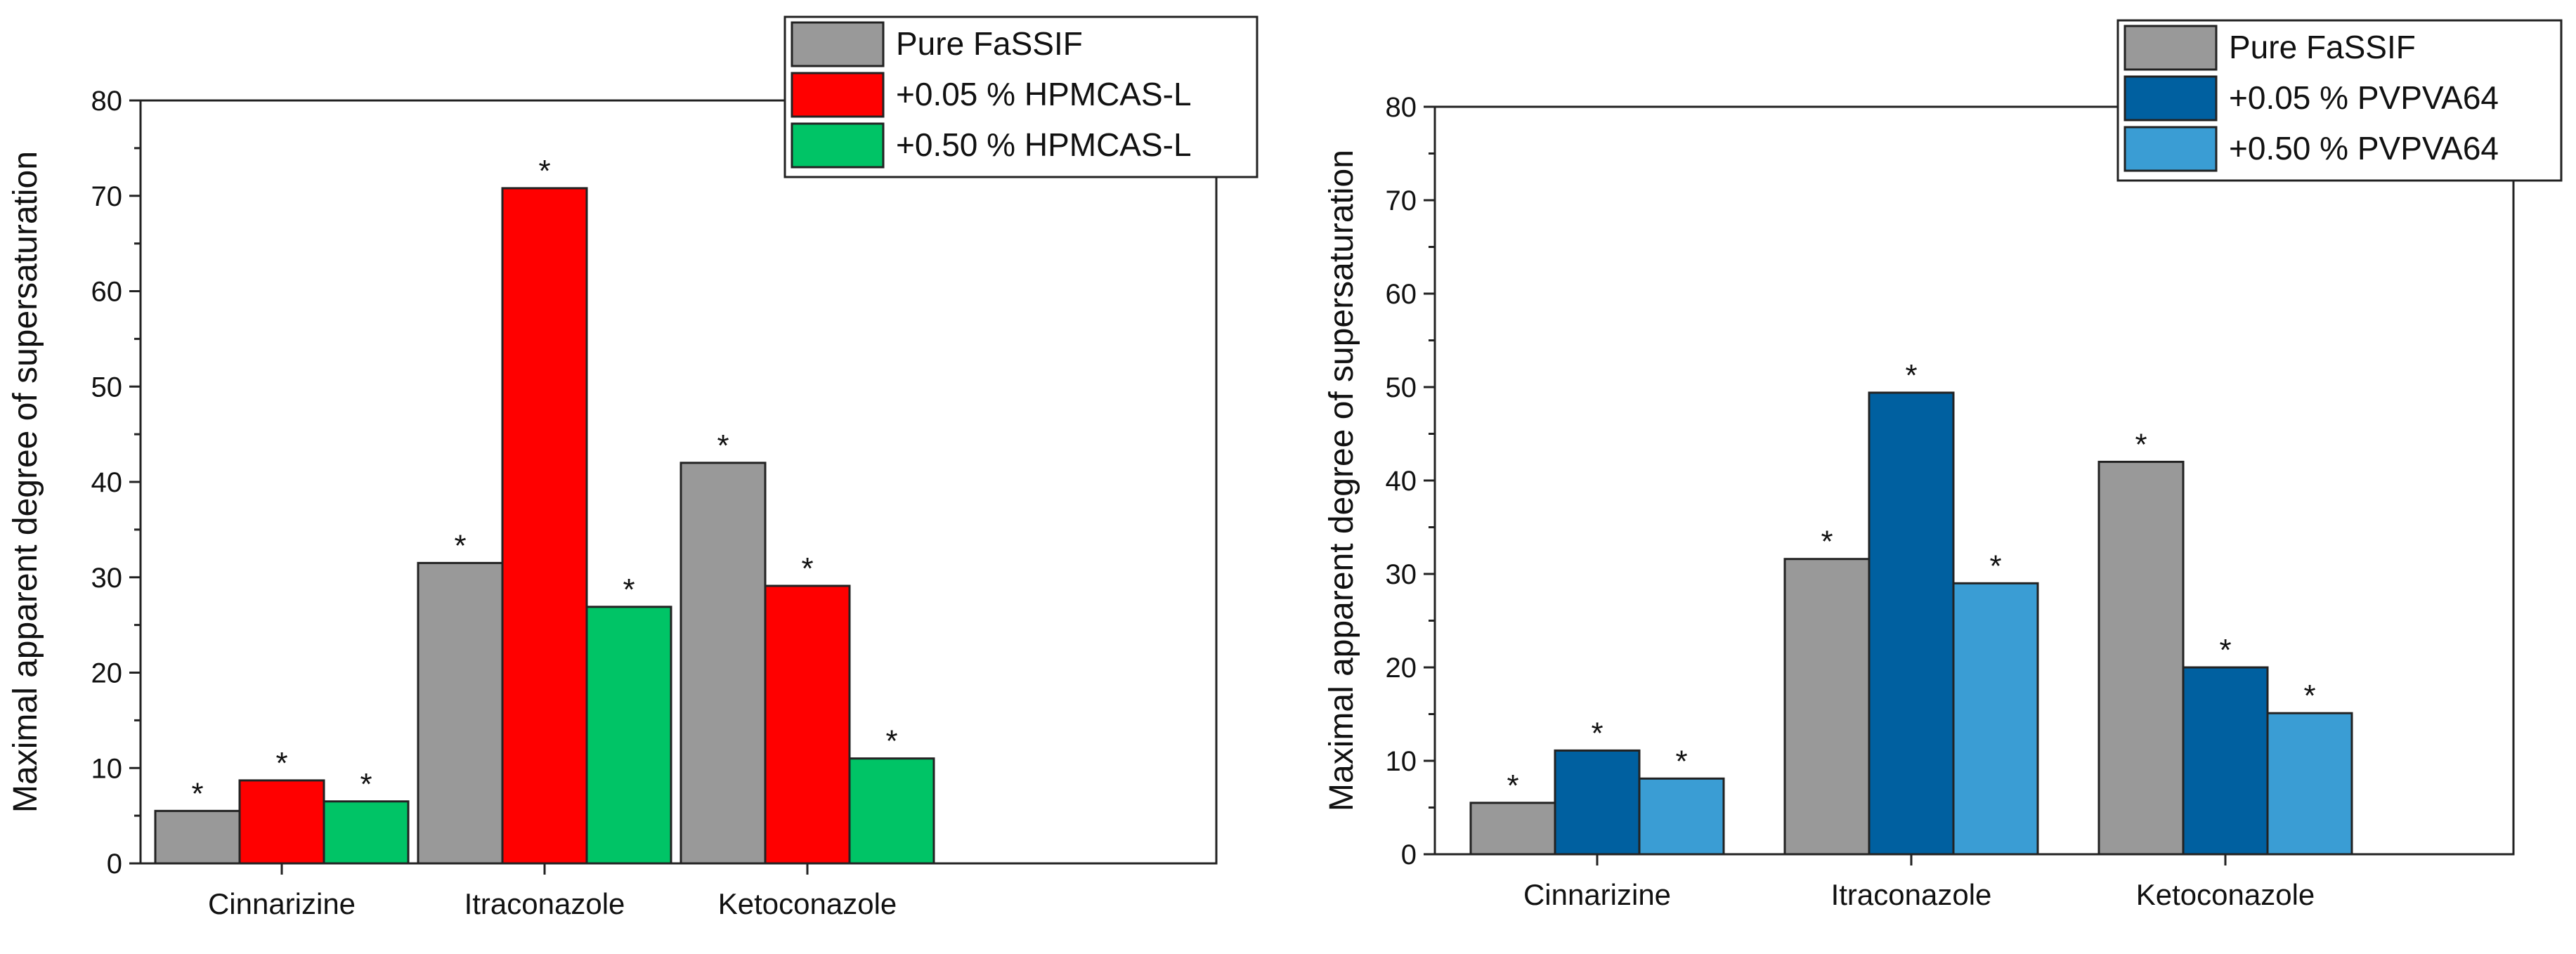 The height and width of the screenshot is (954, 2576). What do you see at coordinates (281, 763) in the screenshot?
I see `significance-label-0-05-hpmcas-l-cinnarizine: *` at bounding box center [281, 763].